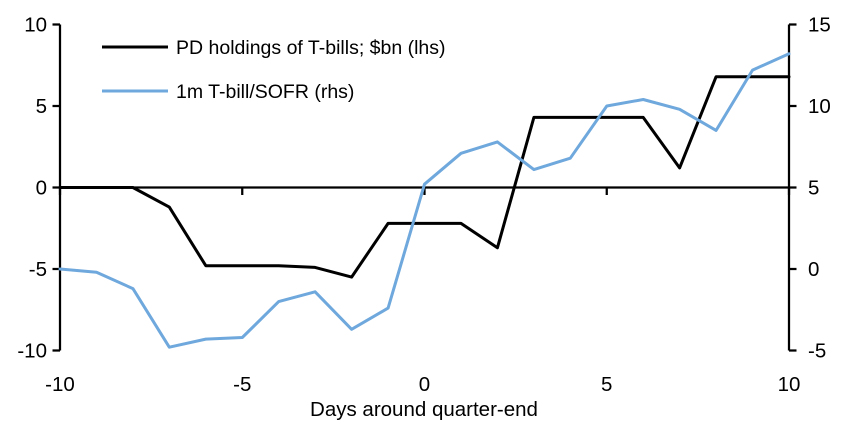 The width and height of the screenshot is (852, 432). What do you see at coordinates (813, 269) in the screenshot?
I see `y-axis-right-label: 0` at bounding box center [813, 269].